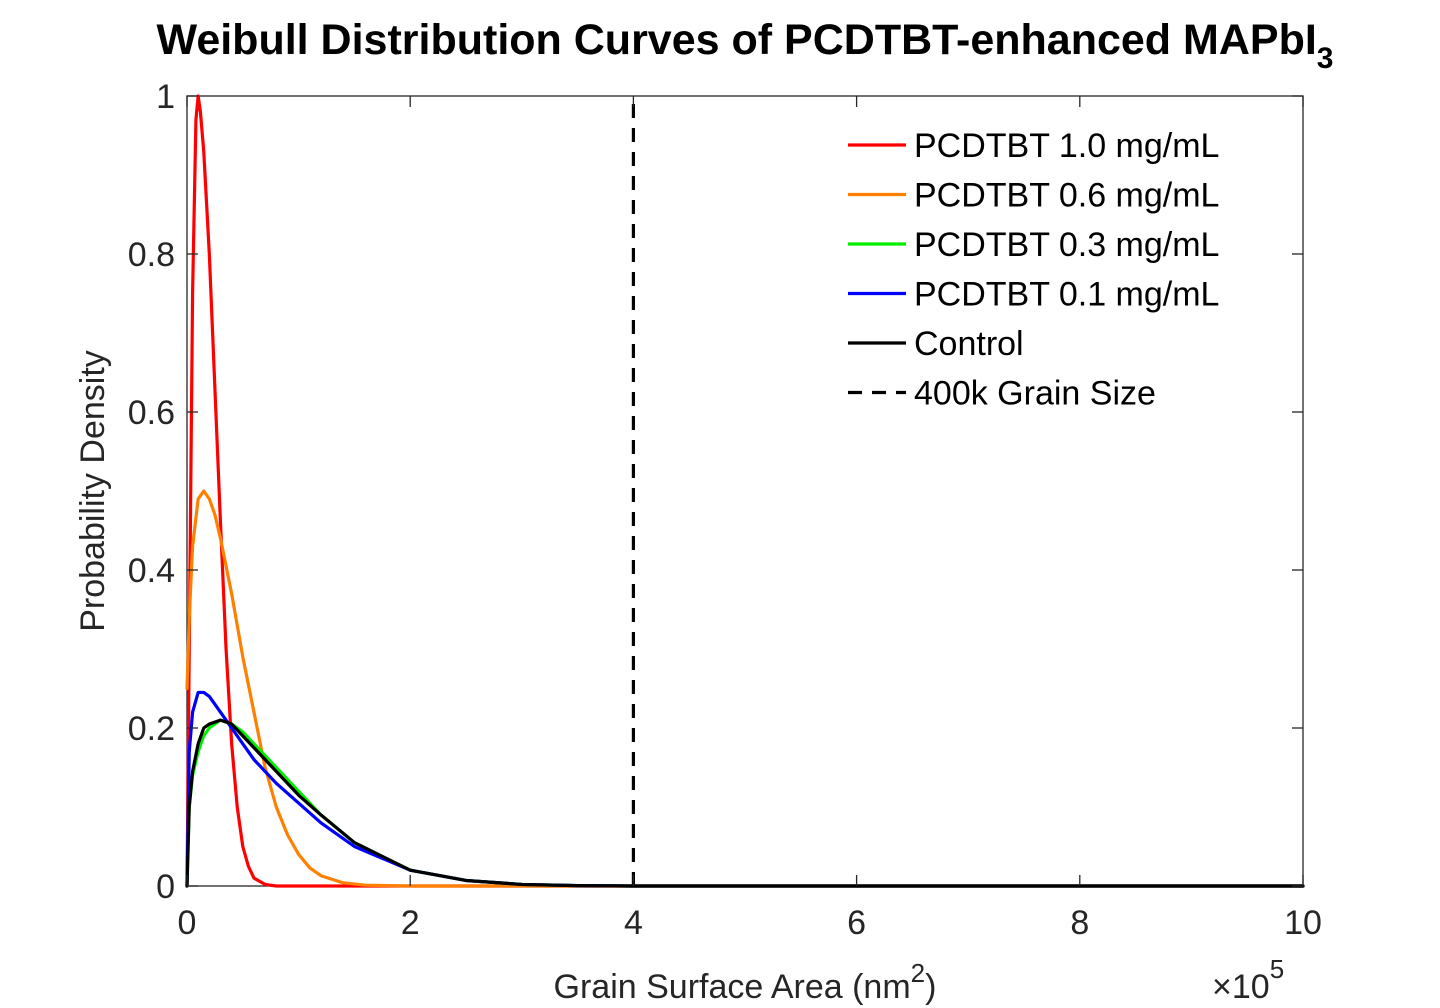 Image resolution: width=1440 pixels, height=1008 pixels. Describe the element at coordinates (410, 923) in the screenshot. I see `x-tick-label-1: 2` at that location.